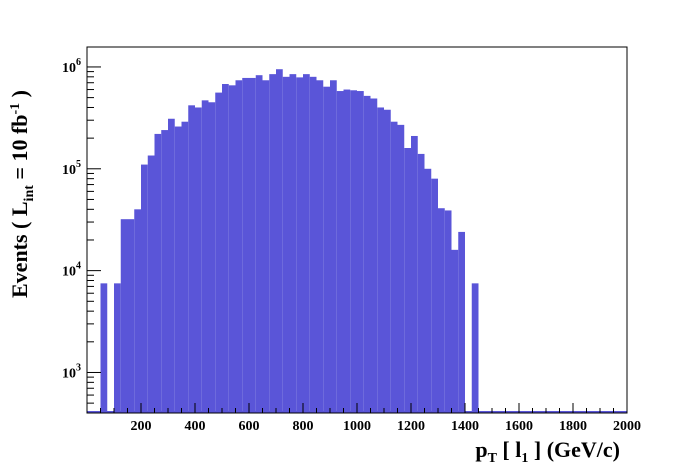 The image size is (696, 472). What do you see at coordinates (573, 426) in the screenshot?
I see `x-tick-label: 1800` at bounding box center [573, 426].